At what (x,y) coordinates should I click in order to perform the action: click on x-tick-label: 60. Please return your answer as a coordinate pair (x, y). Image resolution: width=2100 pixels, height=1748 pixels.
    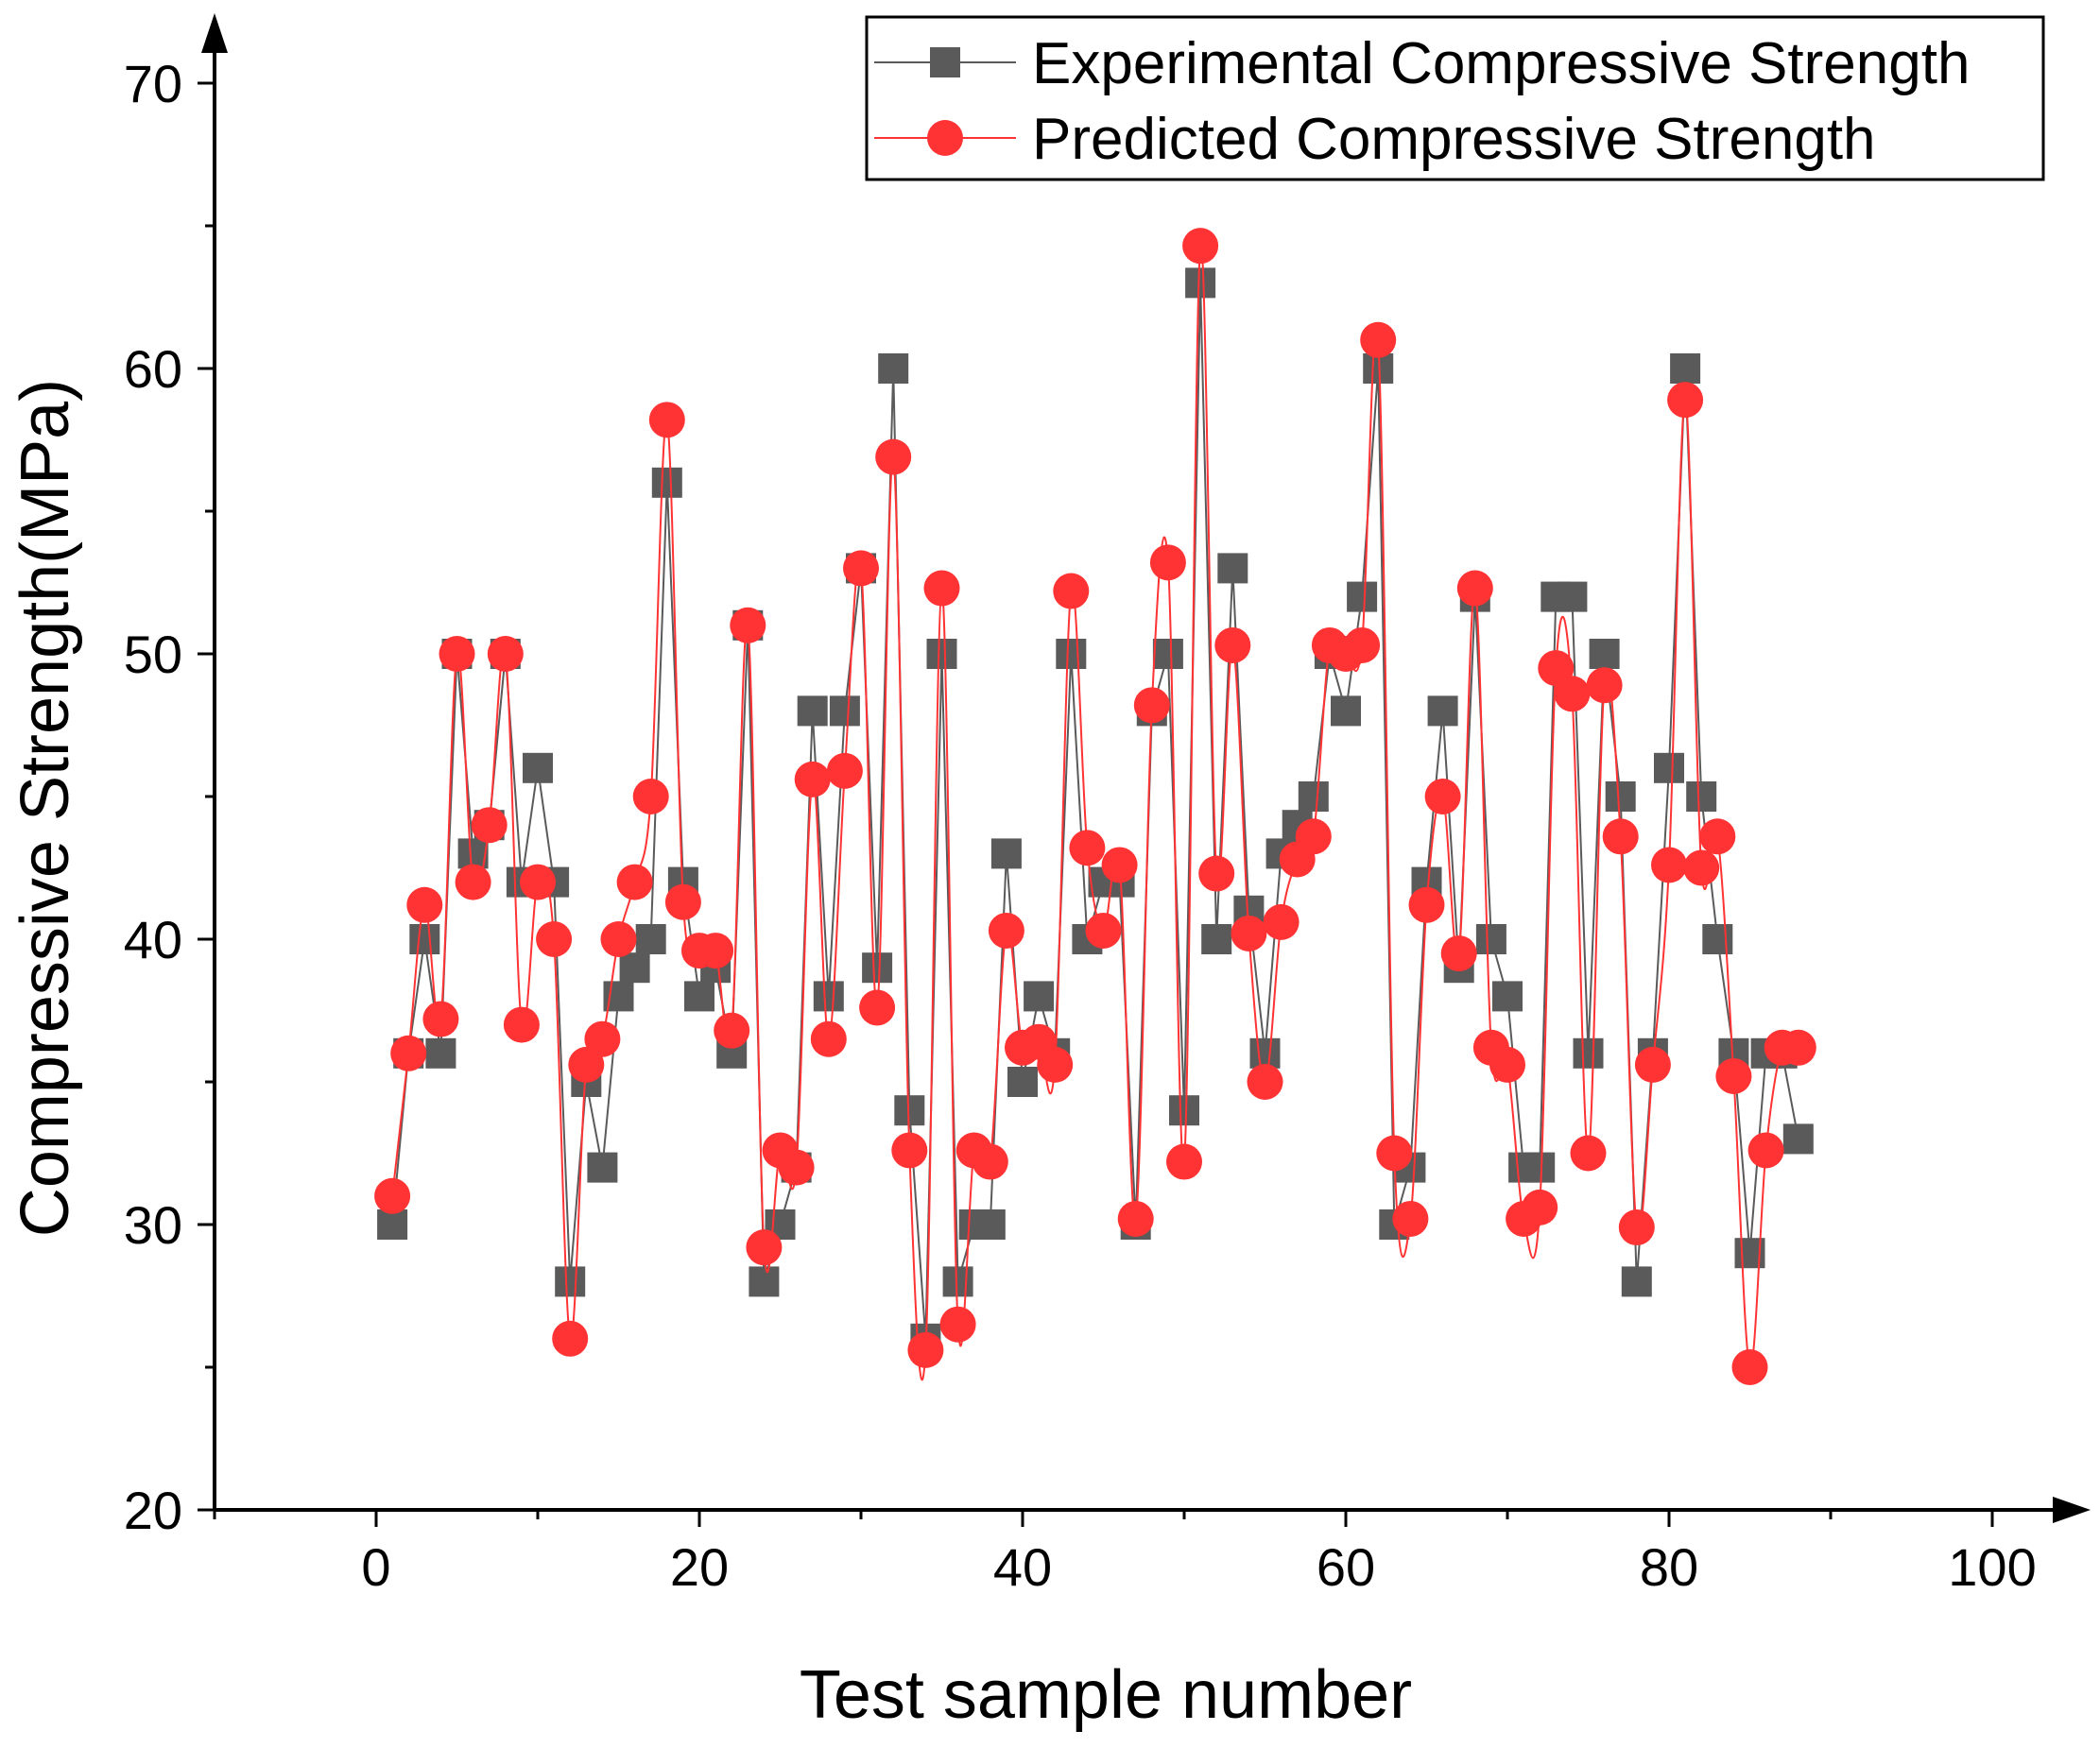
    Looking at the image, I should click on (1346, 1567).